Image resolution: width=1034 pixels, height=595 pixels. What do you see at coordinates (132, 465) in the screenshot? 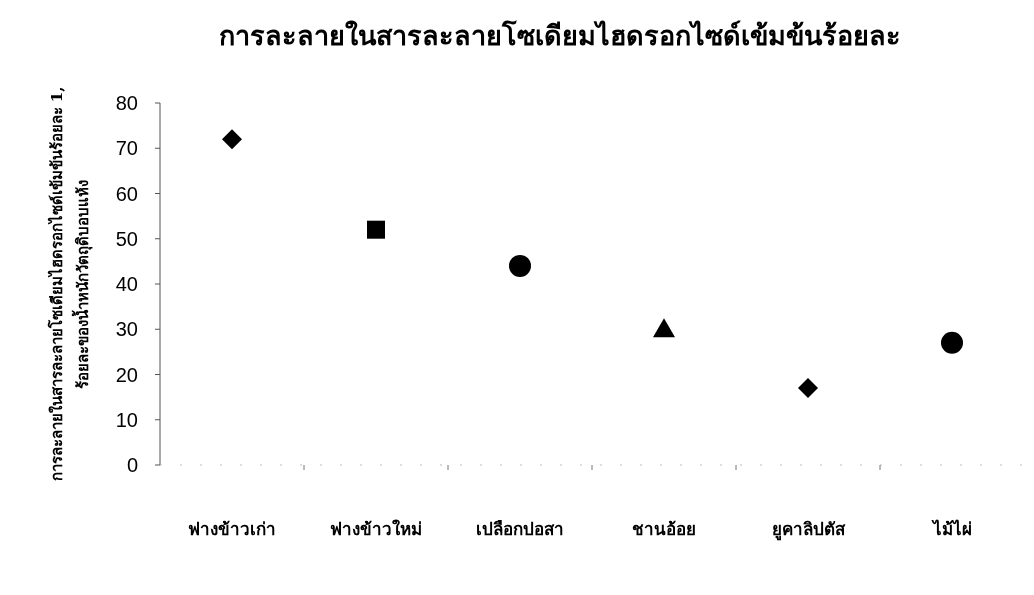
I see `y-tick-label: 0` at bounding box center [132, 465].